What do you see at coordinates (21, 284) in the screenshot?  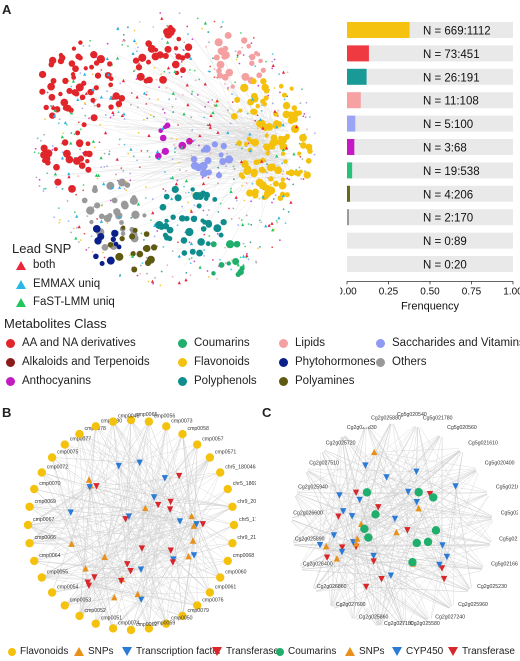 I see `triangle-icon` at bounding box center [21, 284].